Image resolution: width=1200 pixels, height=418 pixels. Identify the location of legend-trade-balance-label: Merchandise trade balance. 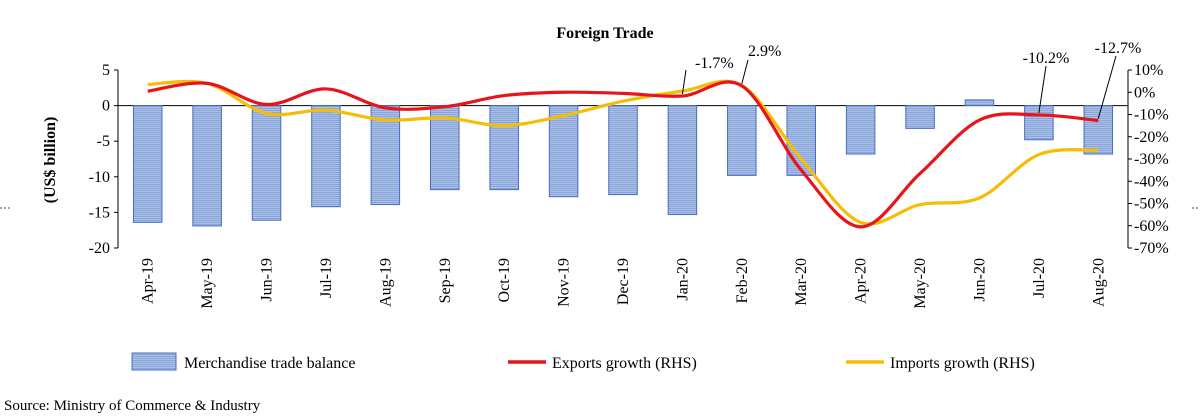
(269, 363).